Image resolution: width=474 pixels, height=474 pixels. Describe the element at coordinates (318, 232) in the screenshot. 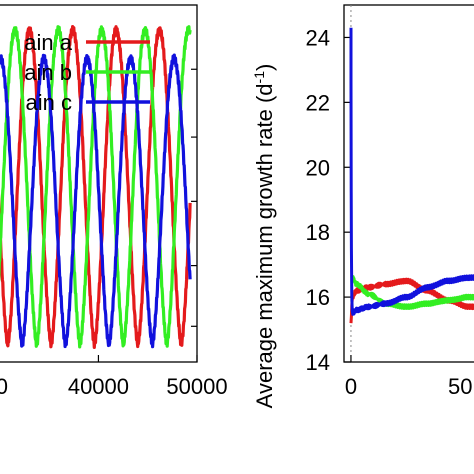

I see `right-y-tick-label: 18` at that location.